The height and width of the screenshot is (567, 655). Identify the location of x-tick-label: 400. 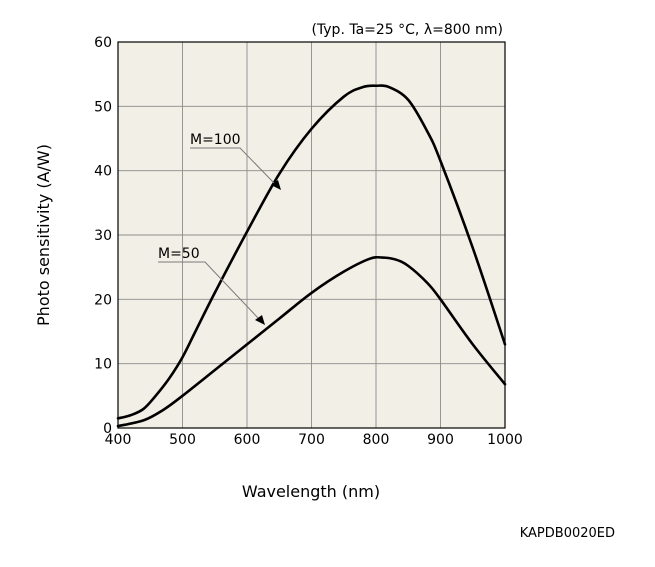
(118, 440).